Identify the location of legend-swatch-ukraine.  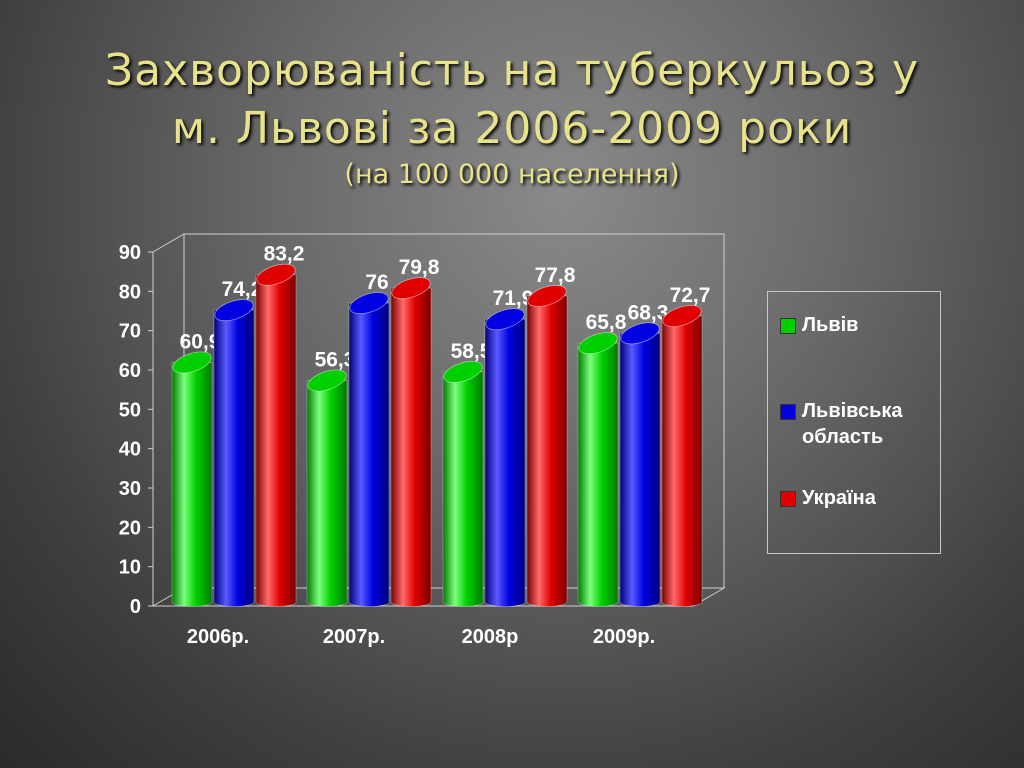
(788, 499).